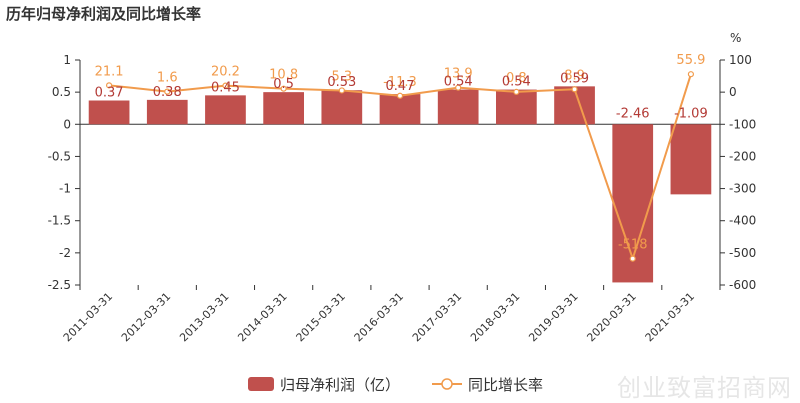 The width and height of the screenshot is (800, 403). Describe the element at coordinates (204, 317) in the screenshot. I see `x-tick-label: 2013-03-31` at that location.